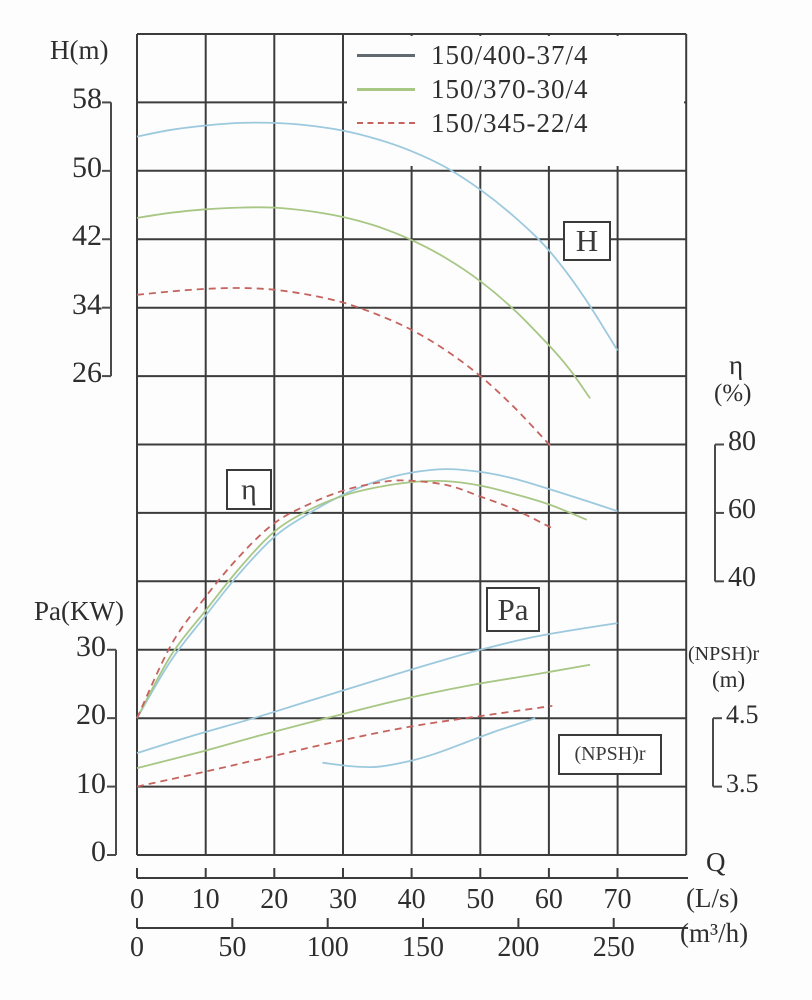 The height and width of the screenshot is (1000, 812). Describe the element at coordinates (423, 947) in the screenshot. I see `q-m3h-tick-150: 150` at that location.